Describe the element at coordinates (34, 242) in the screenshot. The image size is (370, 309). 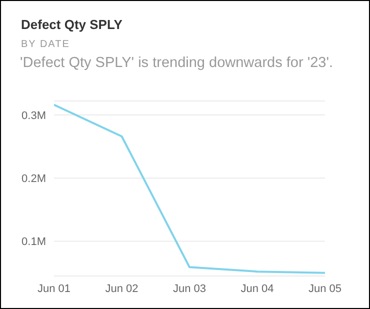
I see `y-tick-label: 0.1M` at that location.